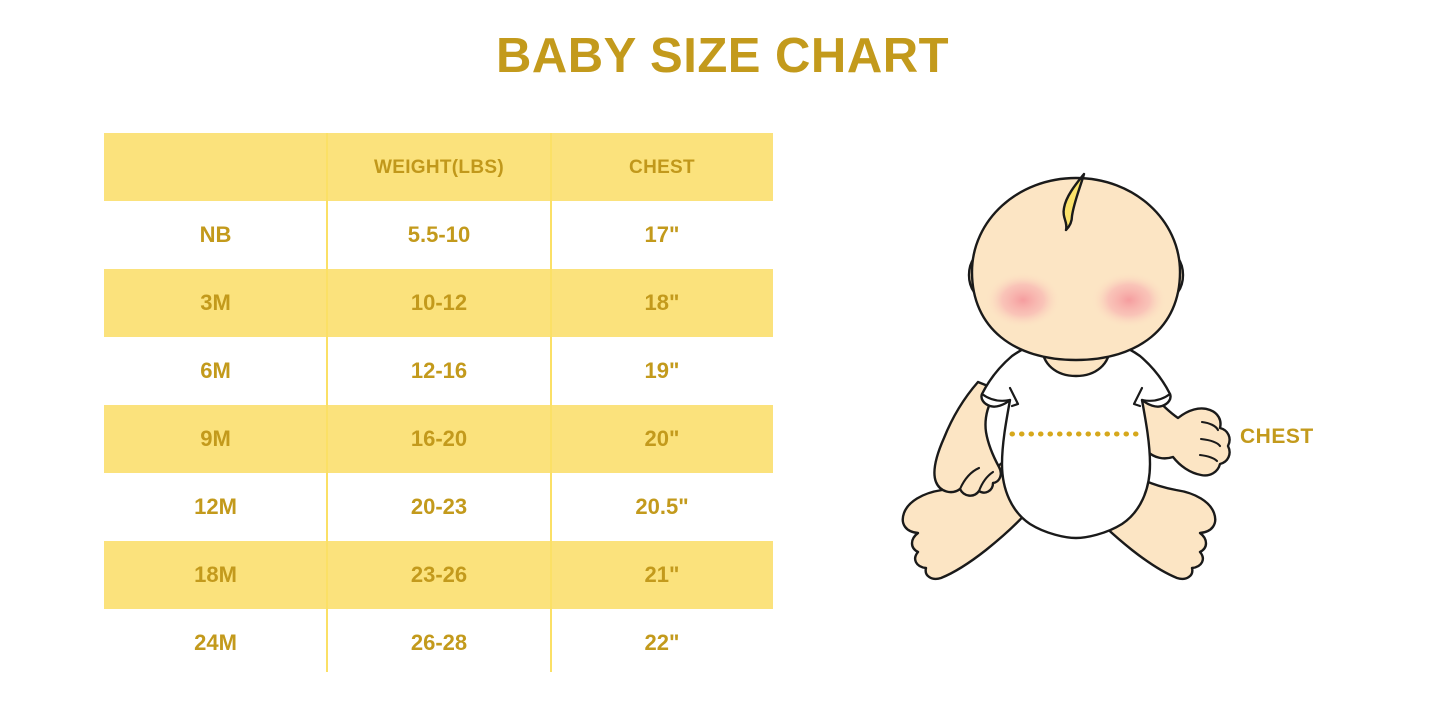 This screenshot has width=1445, height=723. What do you see at coordinates (1076, 300) in the screenshot?
I see `baby-cheeks` at bounding box center [1076, 300].